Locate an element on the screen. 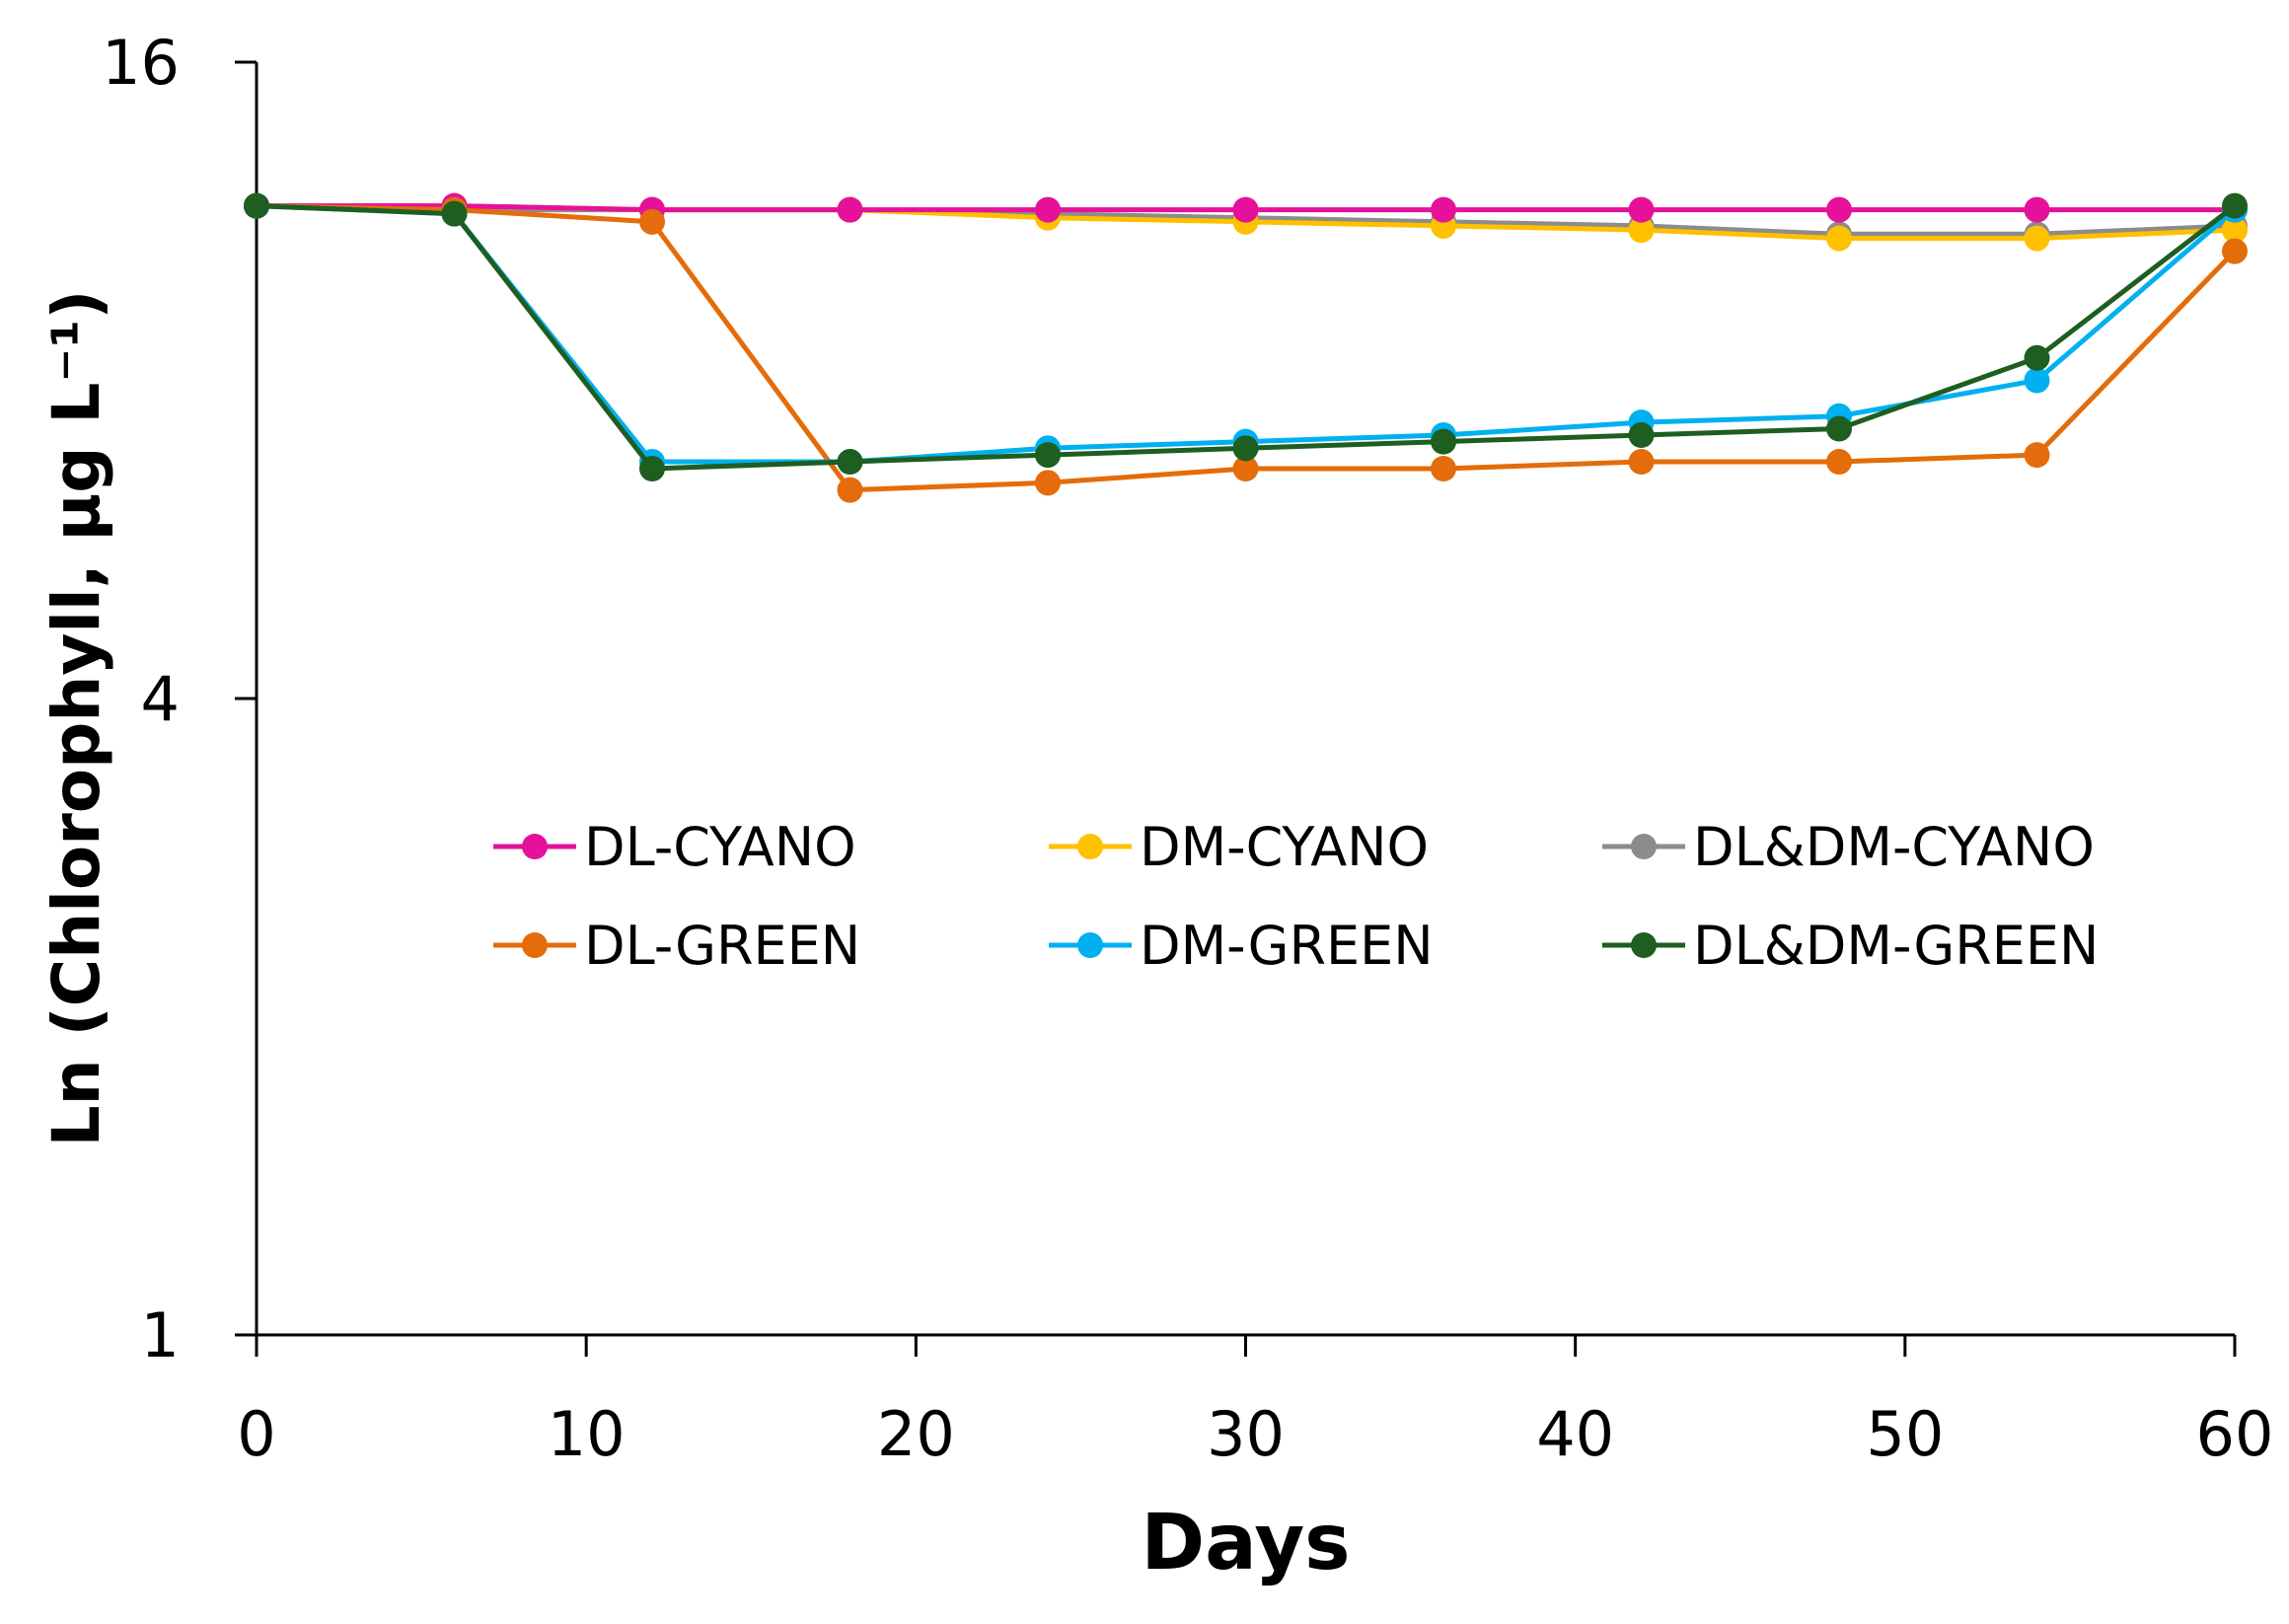 This screenshot has width=2289, height=1624. x-tick-label: 50 is located at coordinates (1905, 1434).